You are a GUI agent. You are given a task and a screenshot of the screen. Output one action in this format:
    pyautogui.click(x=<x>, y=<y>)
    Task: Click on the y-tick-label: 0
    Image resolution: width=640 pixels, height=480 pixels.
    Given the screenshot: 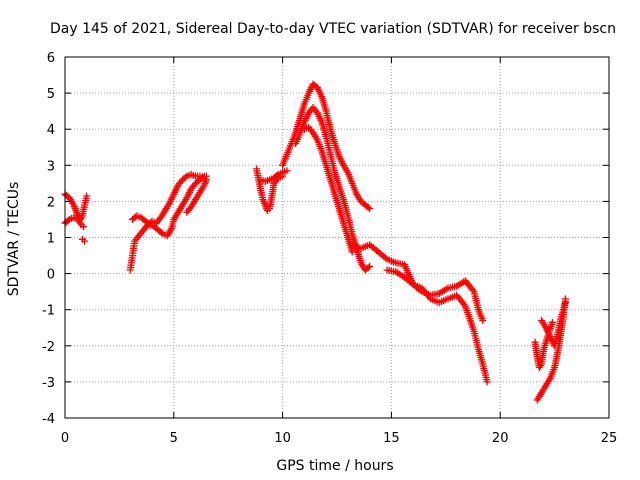 What is the action you would take?
    pyautogui.click(x=51, y=275)
    